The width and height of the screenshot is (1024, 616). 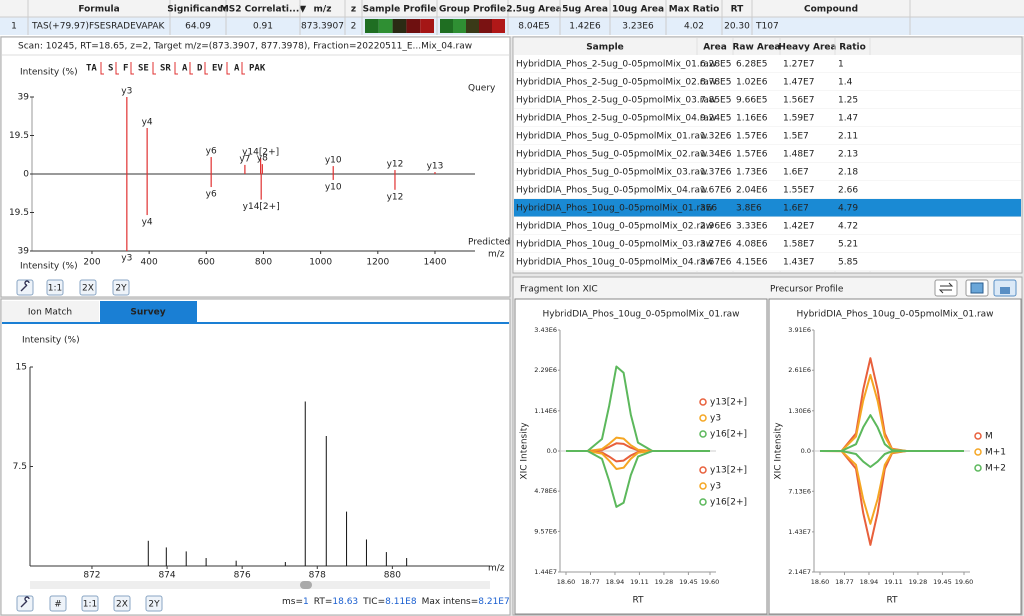 I want to click on x-axis-label: m/z, so click(x=496, y=255).